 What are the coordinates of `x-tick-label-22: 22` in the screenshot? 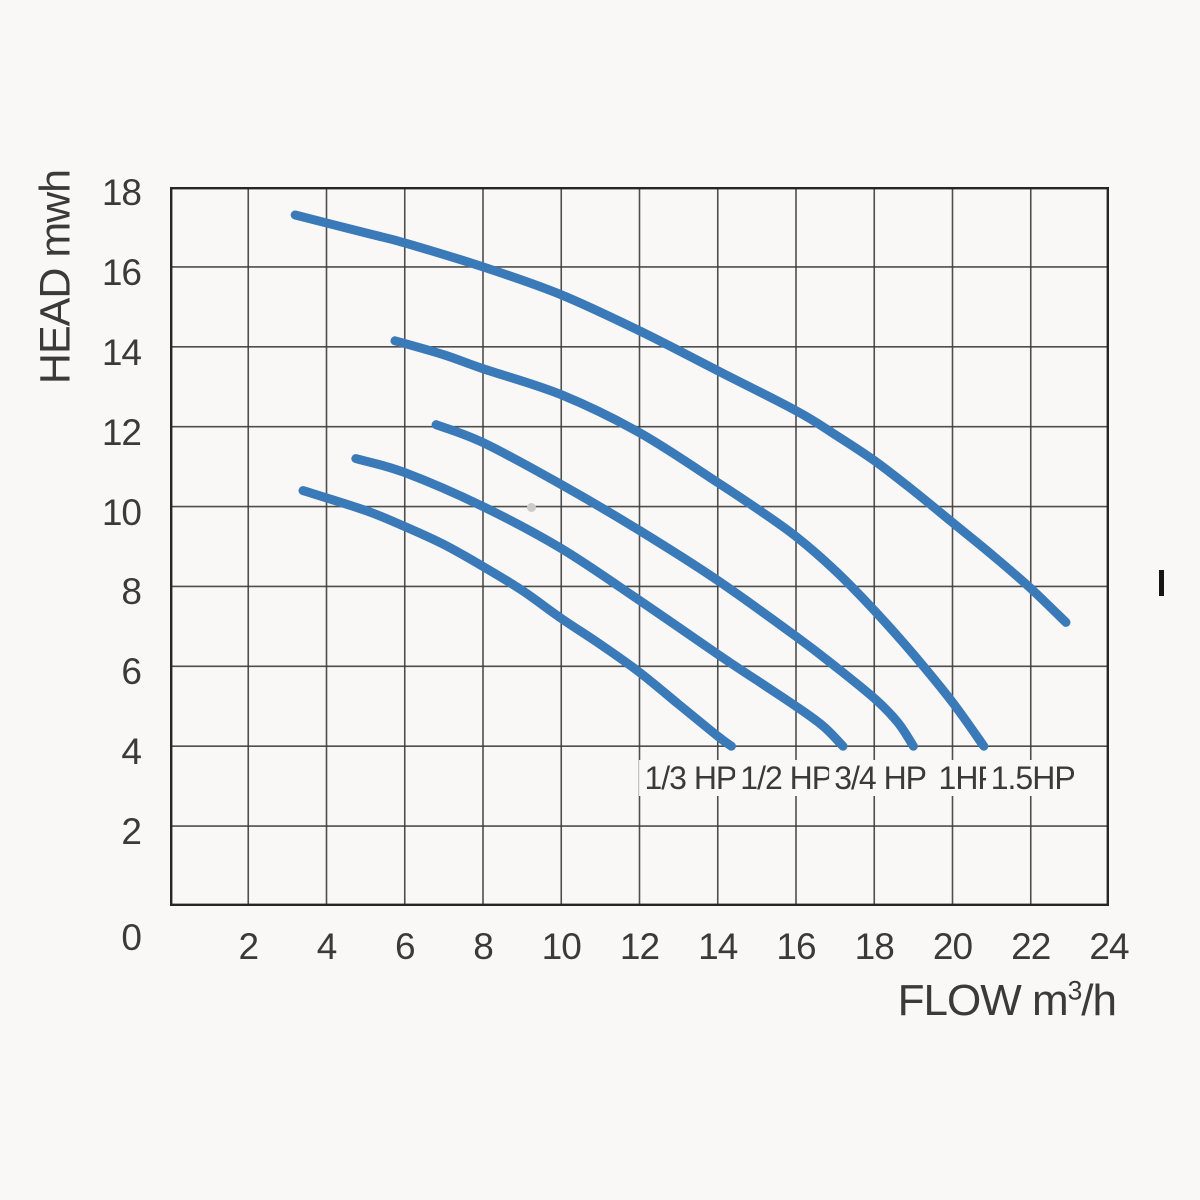 It's located at (1031, 946).